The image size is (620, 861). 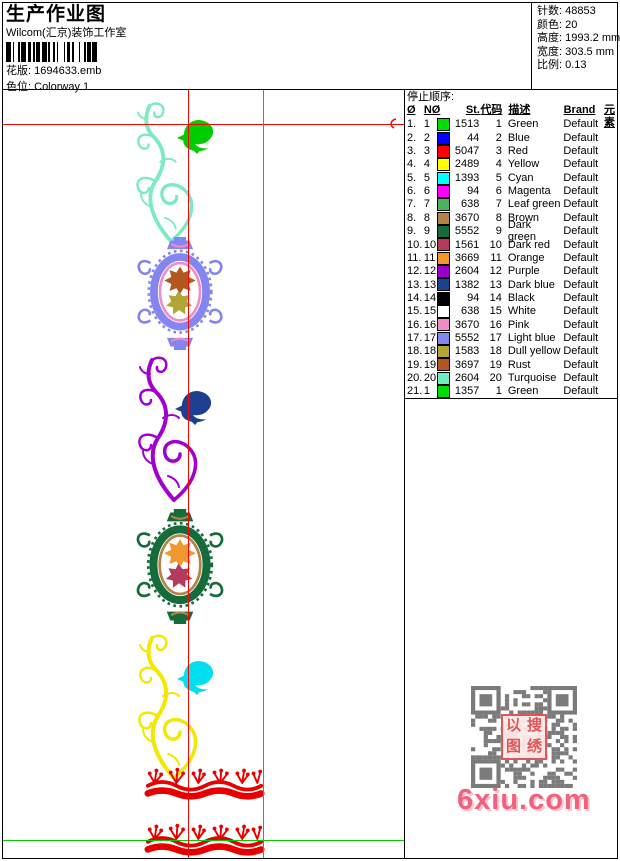 I want to click on table-row: 8. 8 3670 8 Brown Default, so click(x=511, y=218).